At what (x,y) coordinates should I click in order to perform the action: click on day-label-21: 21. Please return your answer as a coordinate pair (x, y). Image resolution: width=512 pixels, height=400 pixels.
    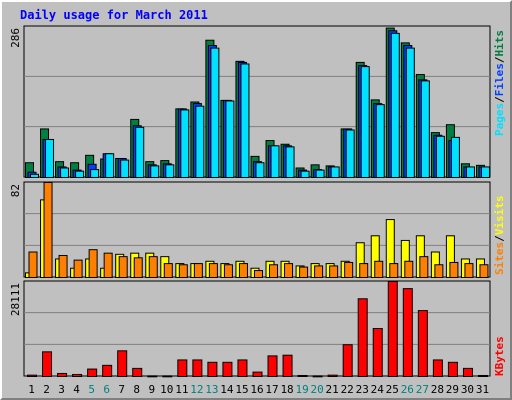
    Looking at the image, I should click on (332, 389).